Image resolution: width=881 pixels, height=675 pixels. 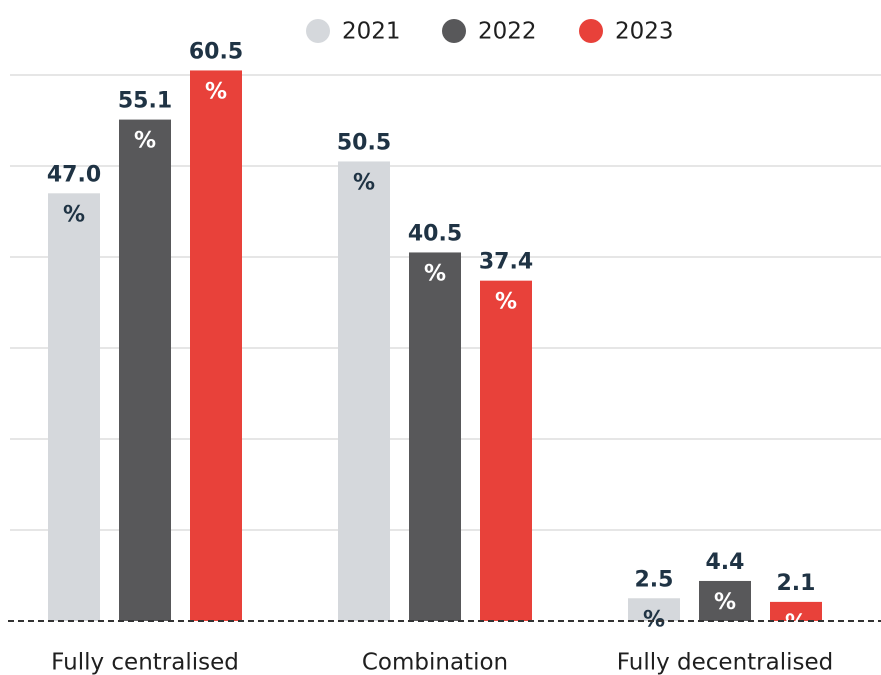 What do you see at coordinates (74, 174) in the screenshot?
I see `value-number: 47.0` at bounding box center [74, 174].